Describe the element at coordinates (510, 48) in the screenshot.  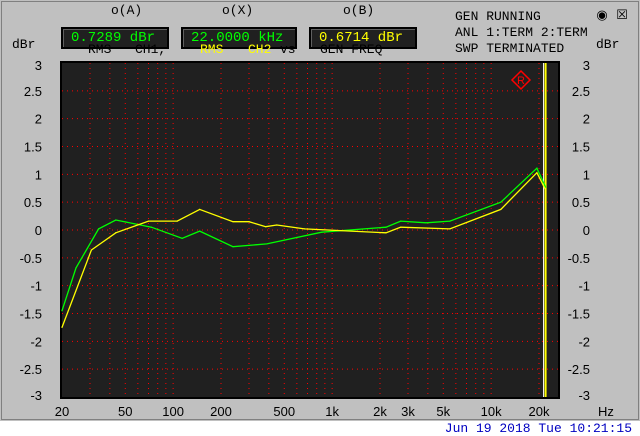
I see `status-sweep: SWP TERMINATED` at that location.